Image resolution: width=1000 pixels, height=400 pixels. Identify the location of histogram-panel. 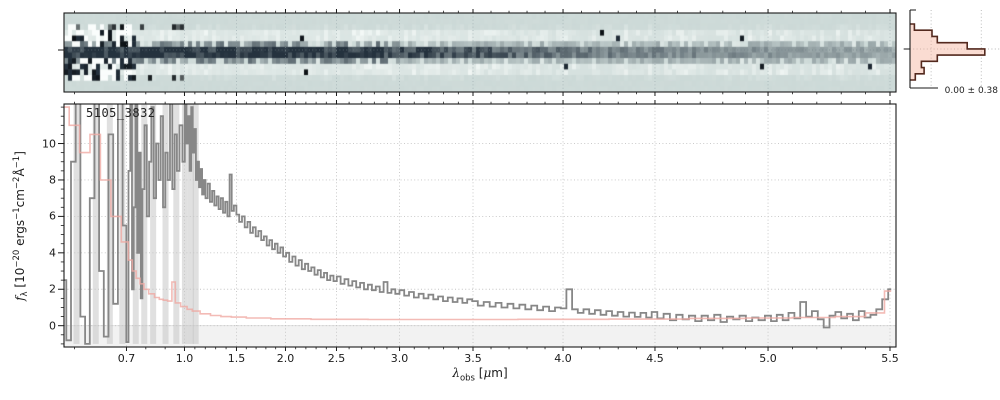
(951, 49).